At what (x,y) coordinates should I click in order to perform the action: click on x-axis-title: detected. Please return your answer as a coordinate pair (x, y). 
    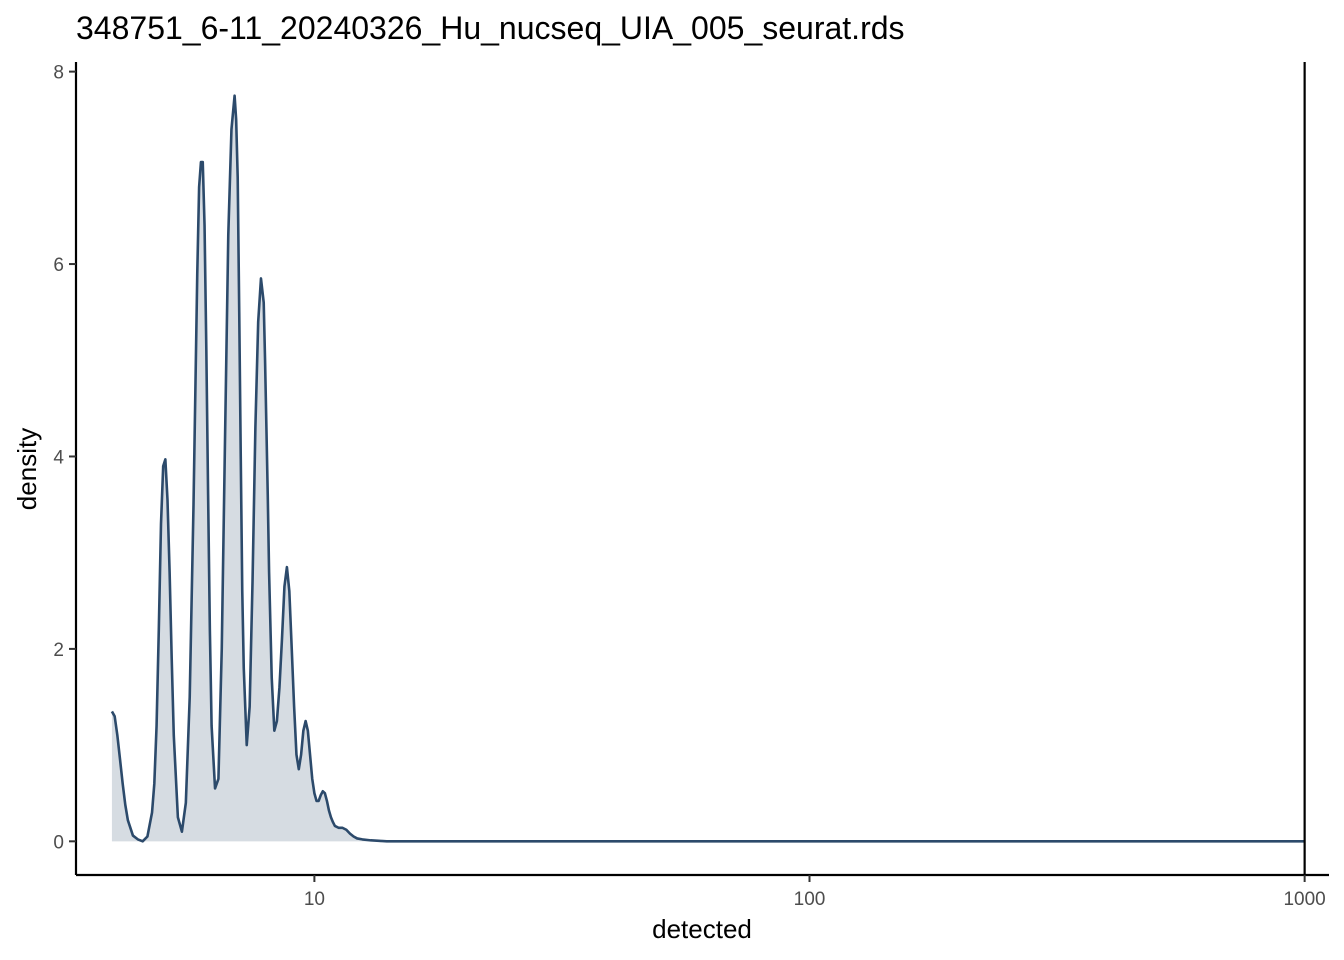
    Looking at the image, I should click on (702, 929).